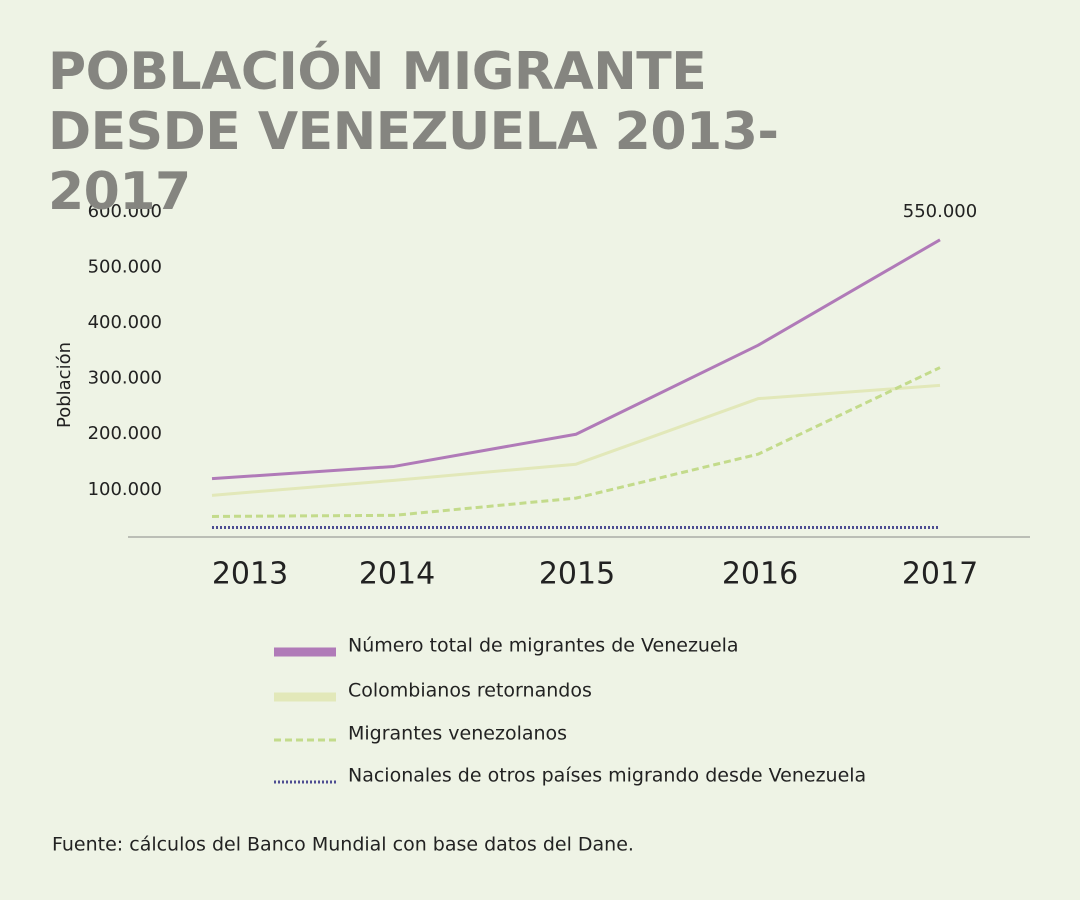 The height and width of the screenshot is (900, 1080). Describe the element at coordinates (470, 691) in the screenshot. I see `legend-label: Colombianos retornandos` at that location.